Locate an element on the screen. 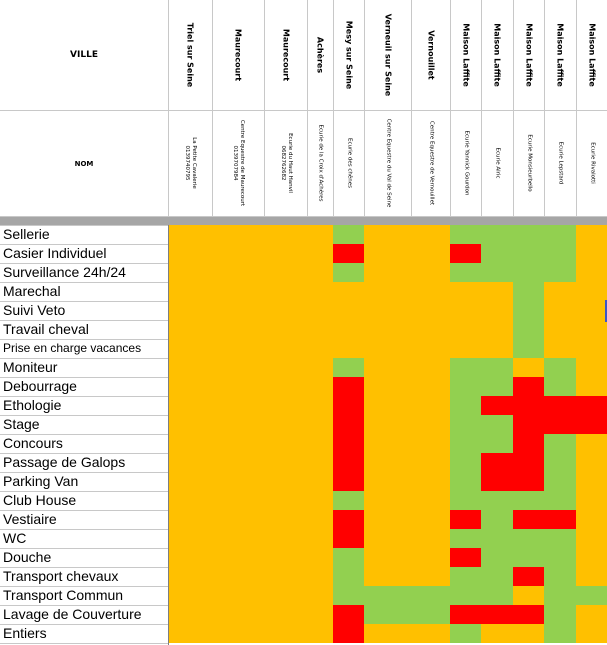 Image resolution: width=607 pixels, height=645 pixels. row-label: Transport Commun is located at coordinates (63, 595).